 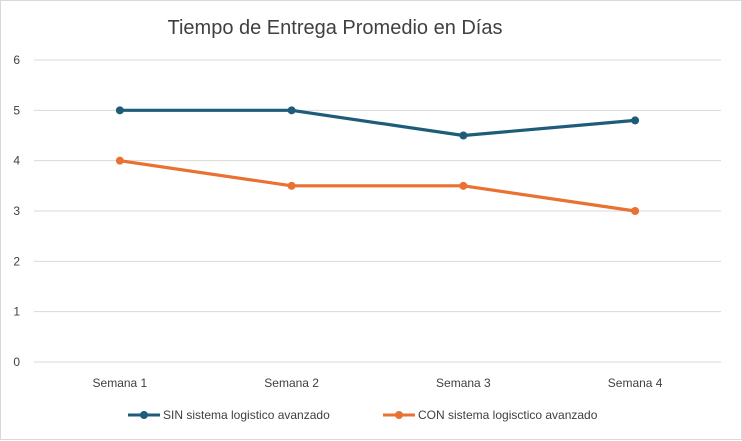 What do you see at coordinates (16, 161) in the screenshot?
I see `y-tick-label: 4` at bounding box center [16, 161].